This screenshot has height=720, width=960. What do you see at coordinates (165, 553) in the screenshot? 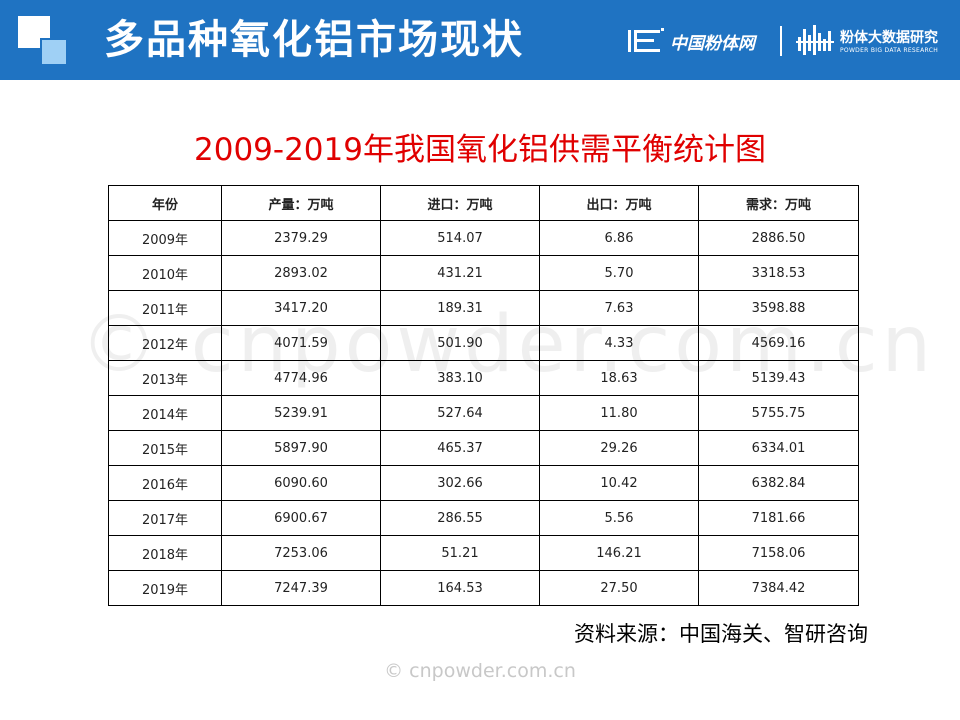
I see `cell-year: 2018年` at bounding box center [165, 553].